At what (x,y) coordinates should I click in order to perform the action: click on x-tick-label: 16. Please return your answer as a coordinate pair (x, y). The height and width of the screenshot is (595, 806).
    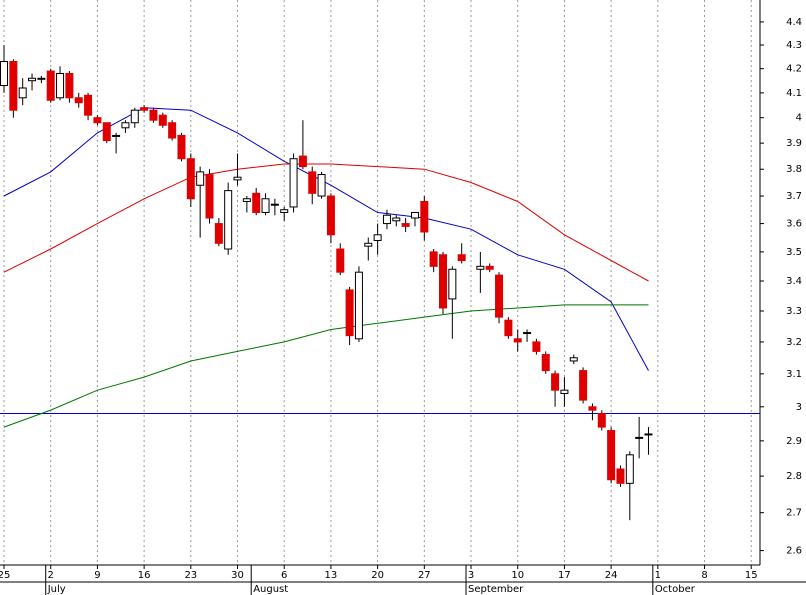
    Looking at the image, I should click on (144, 575).